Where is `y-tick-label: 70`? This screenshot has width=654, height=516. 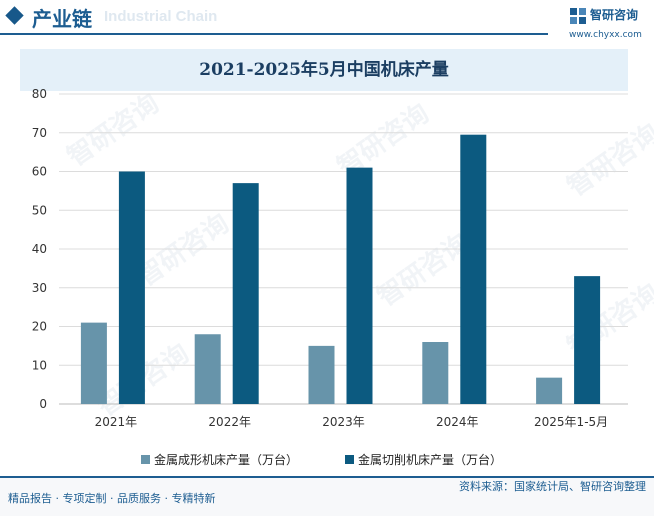 y-tick-label: 70 is located at coordinates (39, 133).